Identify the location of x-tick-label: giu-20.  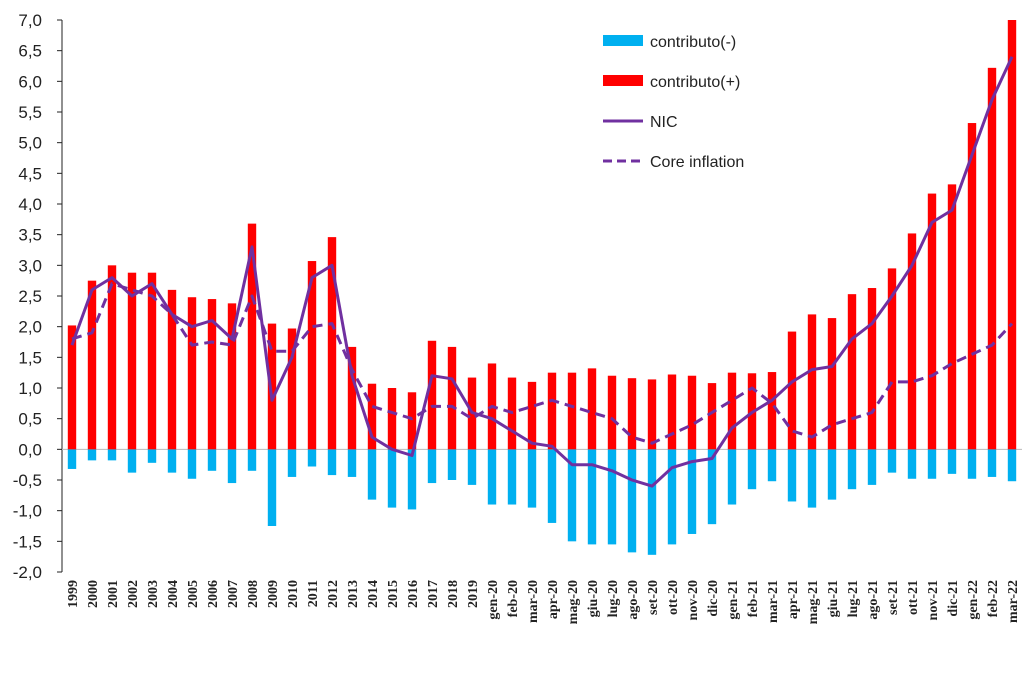
(593, 598).